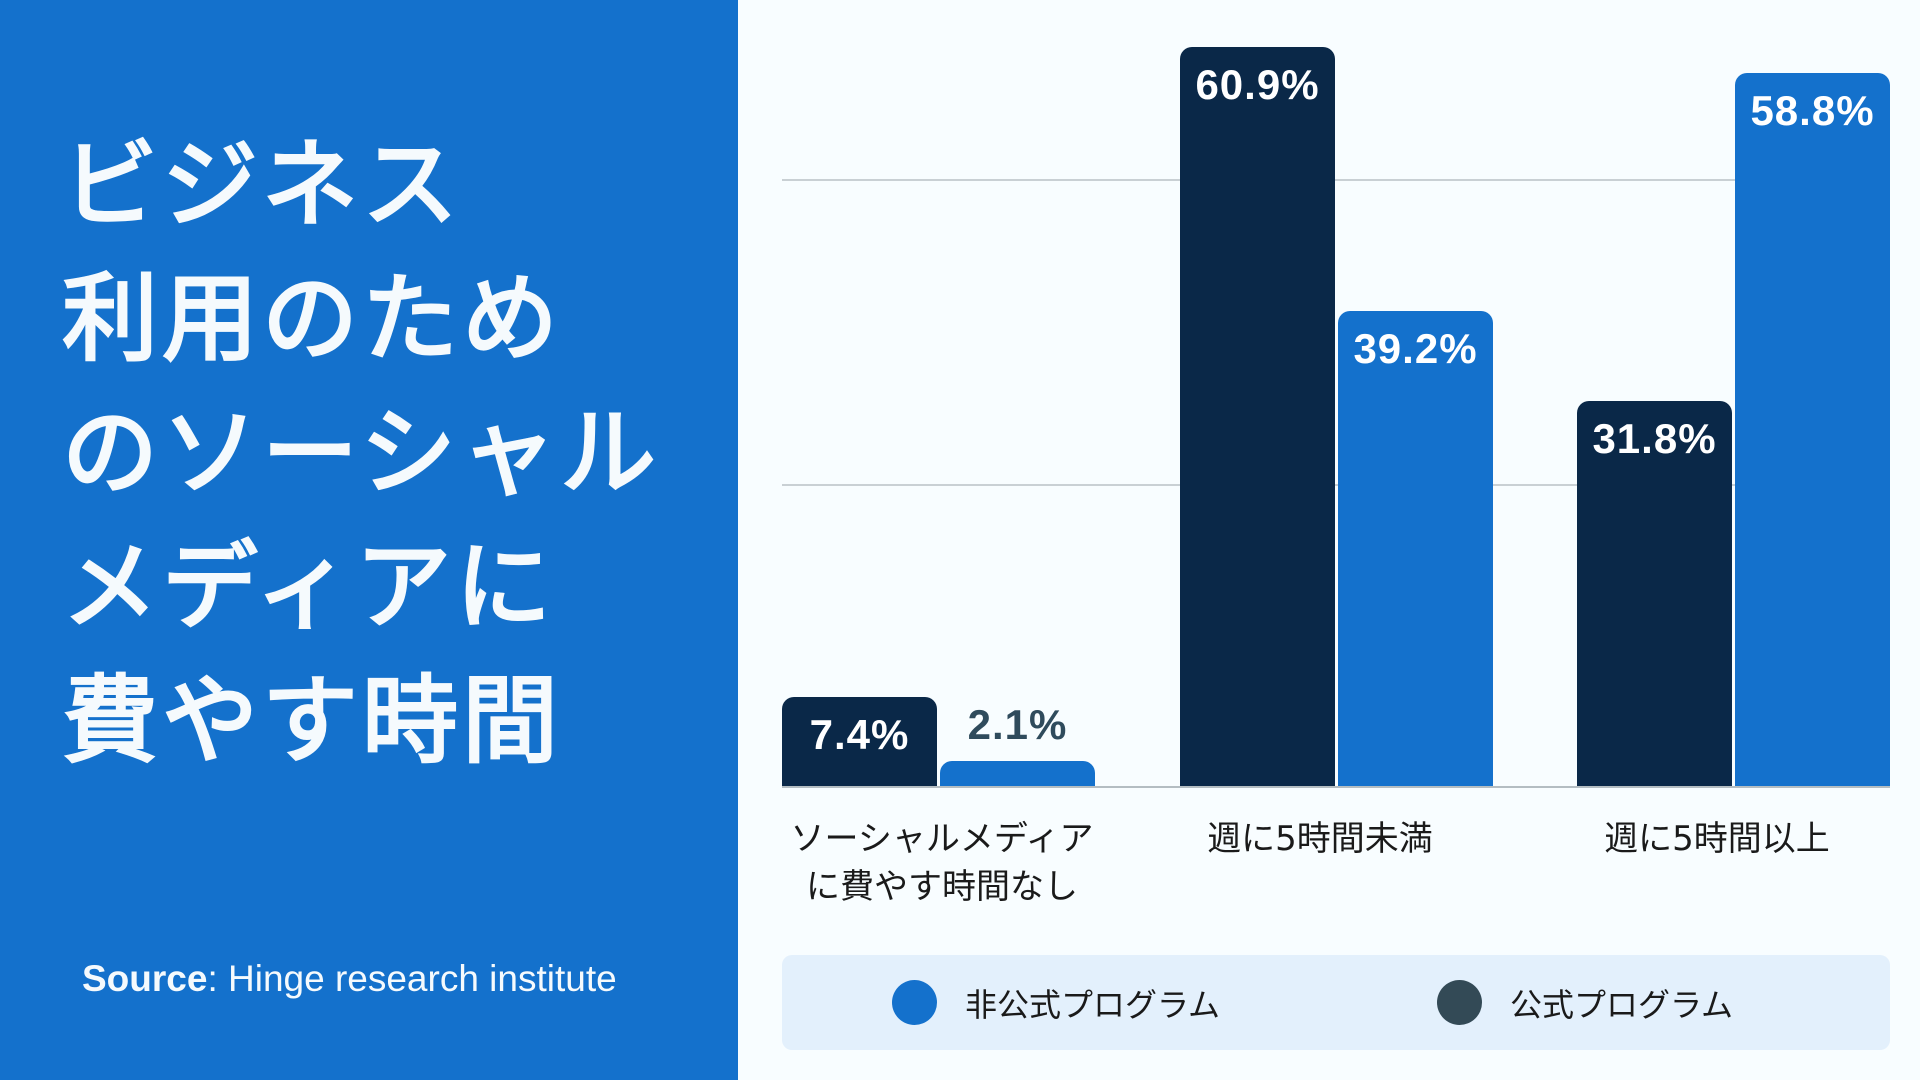  Describe the element at coordinates (262, 185) in the screenshot. I see `title-line: ビジネス` at that location.